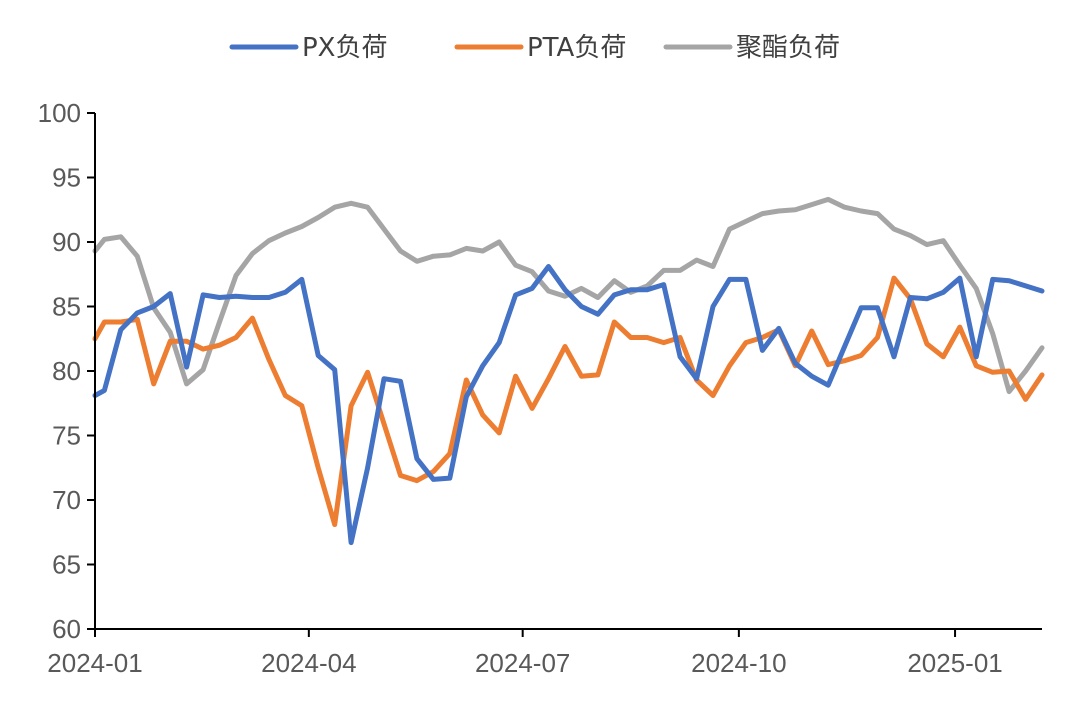 The width and height of the screenshot is (1080, 701). I want to click on y-tick-label: 80, so click(66, 371).